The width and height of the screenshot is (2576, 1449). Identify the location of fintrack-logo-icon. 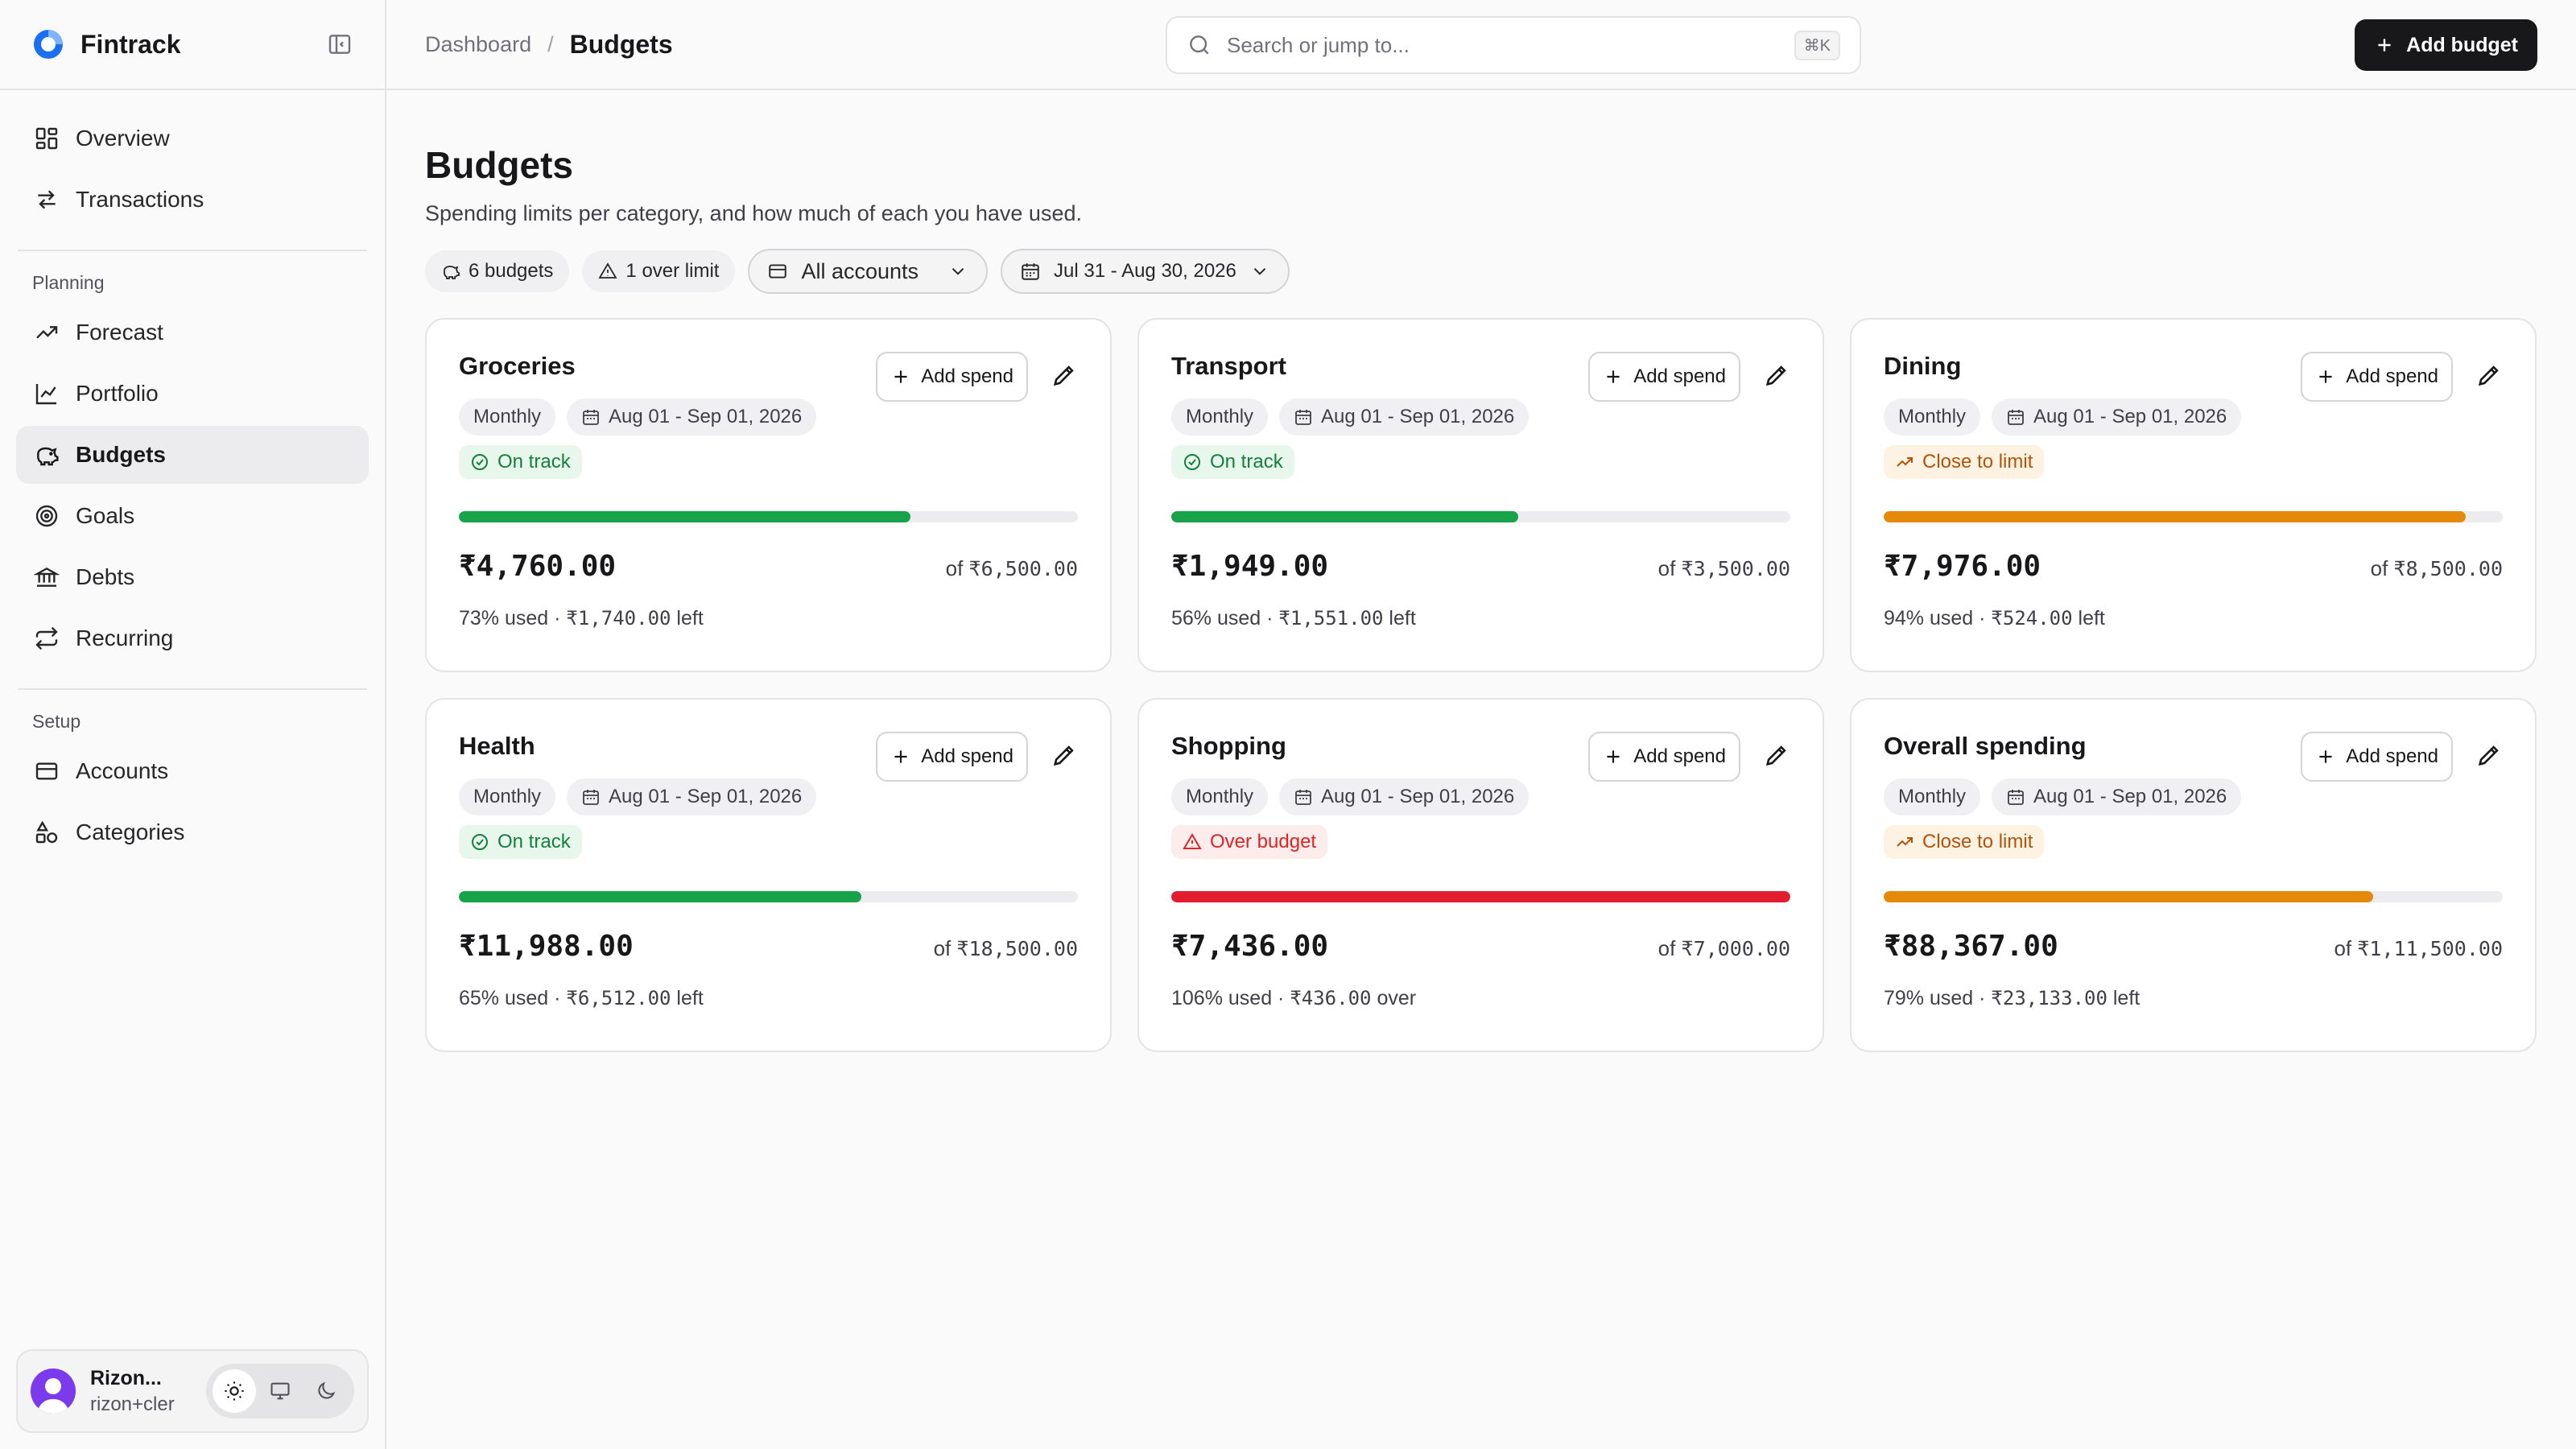
(48, 44).